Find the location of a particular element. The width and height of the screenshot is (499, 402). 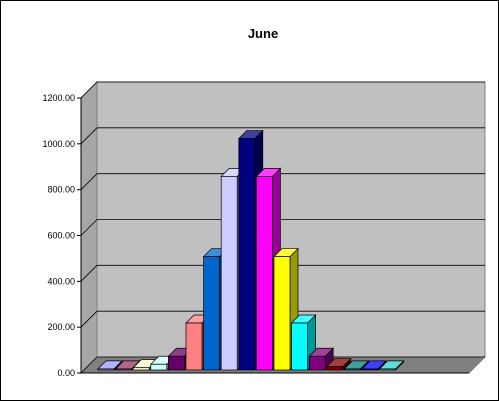

y-tick-label: 1000.00 is located at coordinates (58, 144).